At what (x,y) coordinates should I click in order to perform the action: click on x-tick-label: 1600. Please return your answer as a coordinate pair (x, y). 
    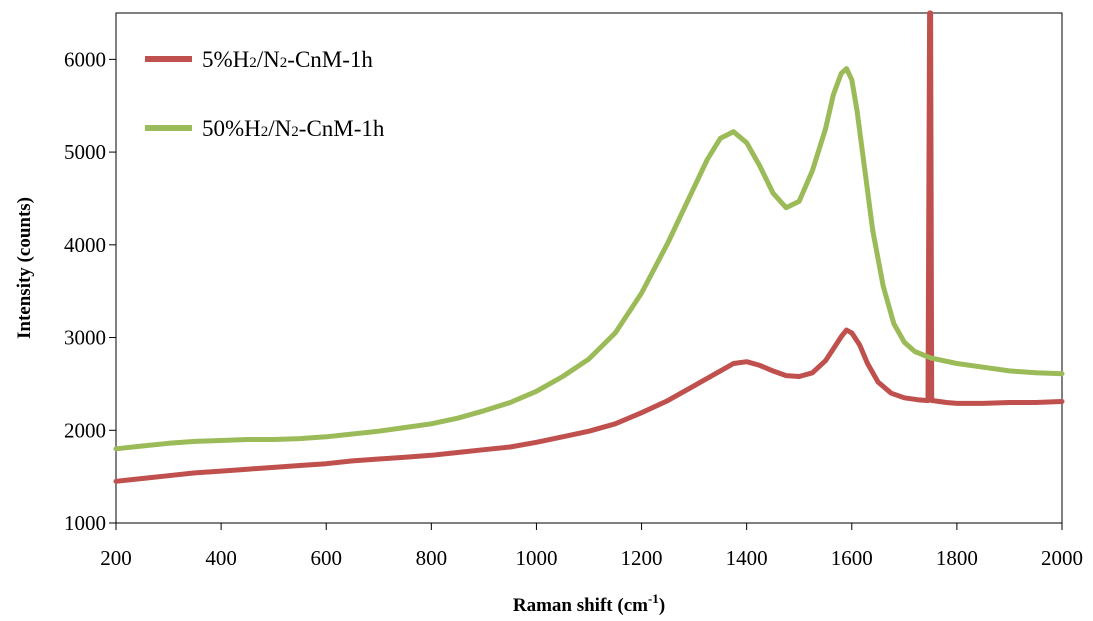
    Looking at the image, I should click on (852, 558).